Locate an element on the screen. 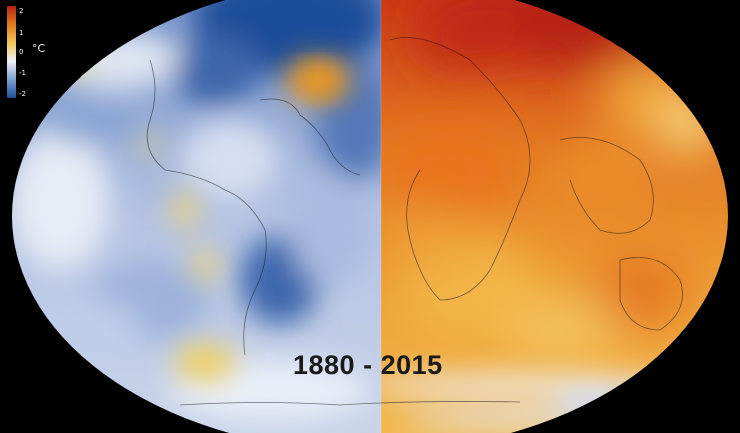 This screenshot has width=740, height=433. legend-tick-label: -1 is located at coordinates (22, 73).